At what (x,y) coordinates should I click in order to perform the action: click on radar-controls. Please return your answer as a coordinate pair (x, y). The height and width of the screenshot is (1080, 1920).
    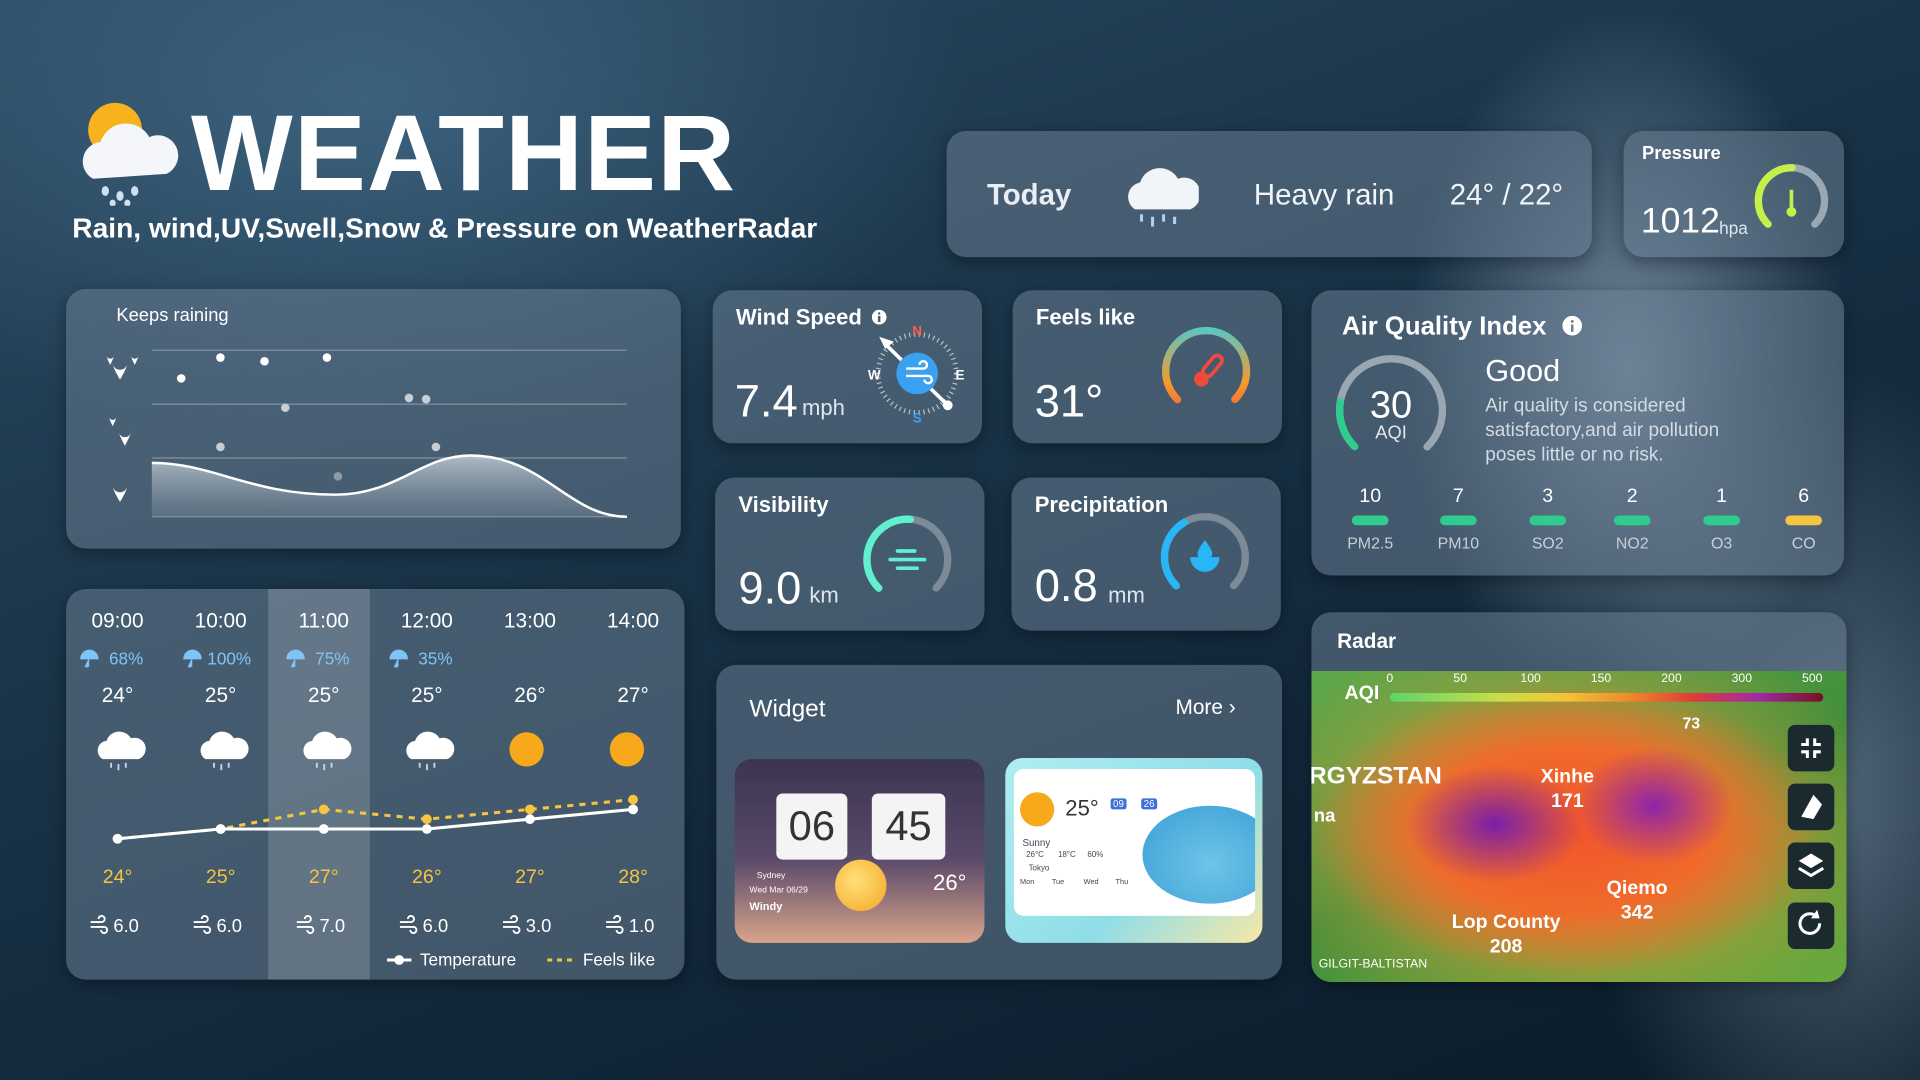
    Looking at the image, I should click on (1811, 836).